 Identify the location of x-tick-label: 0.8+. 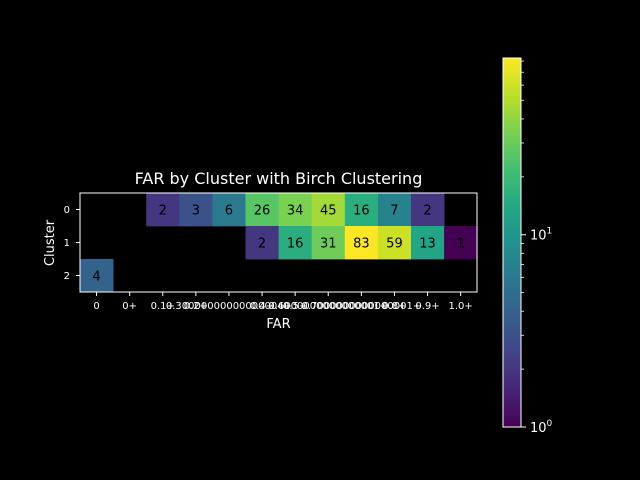
(394, 306).